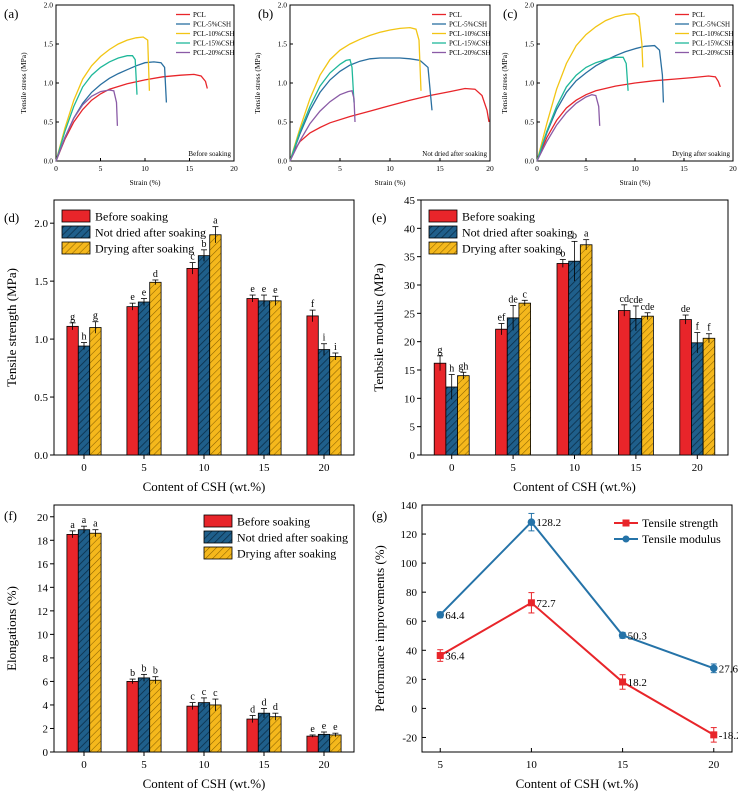 The width and height of the screenshot is (738, 791). What do you see at coordinates (577, 595) in the screenshot?
I see `series-line-tensile-modulus` at bounding box center [577, 595].